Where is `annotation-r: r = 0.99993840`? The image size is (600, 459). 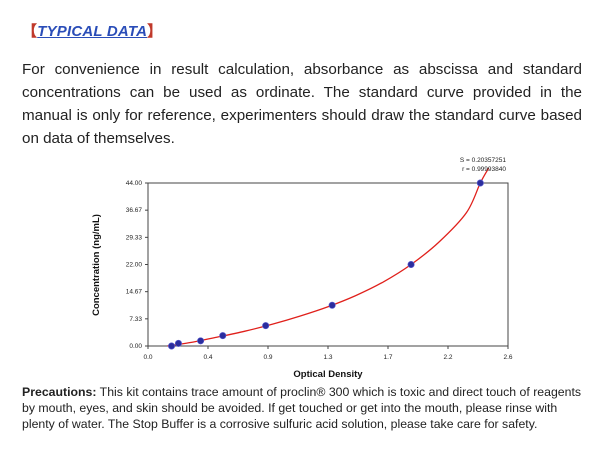
annotation-r: r = 0.99993840 is located at coordinates (484, 169).